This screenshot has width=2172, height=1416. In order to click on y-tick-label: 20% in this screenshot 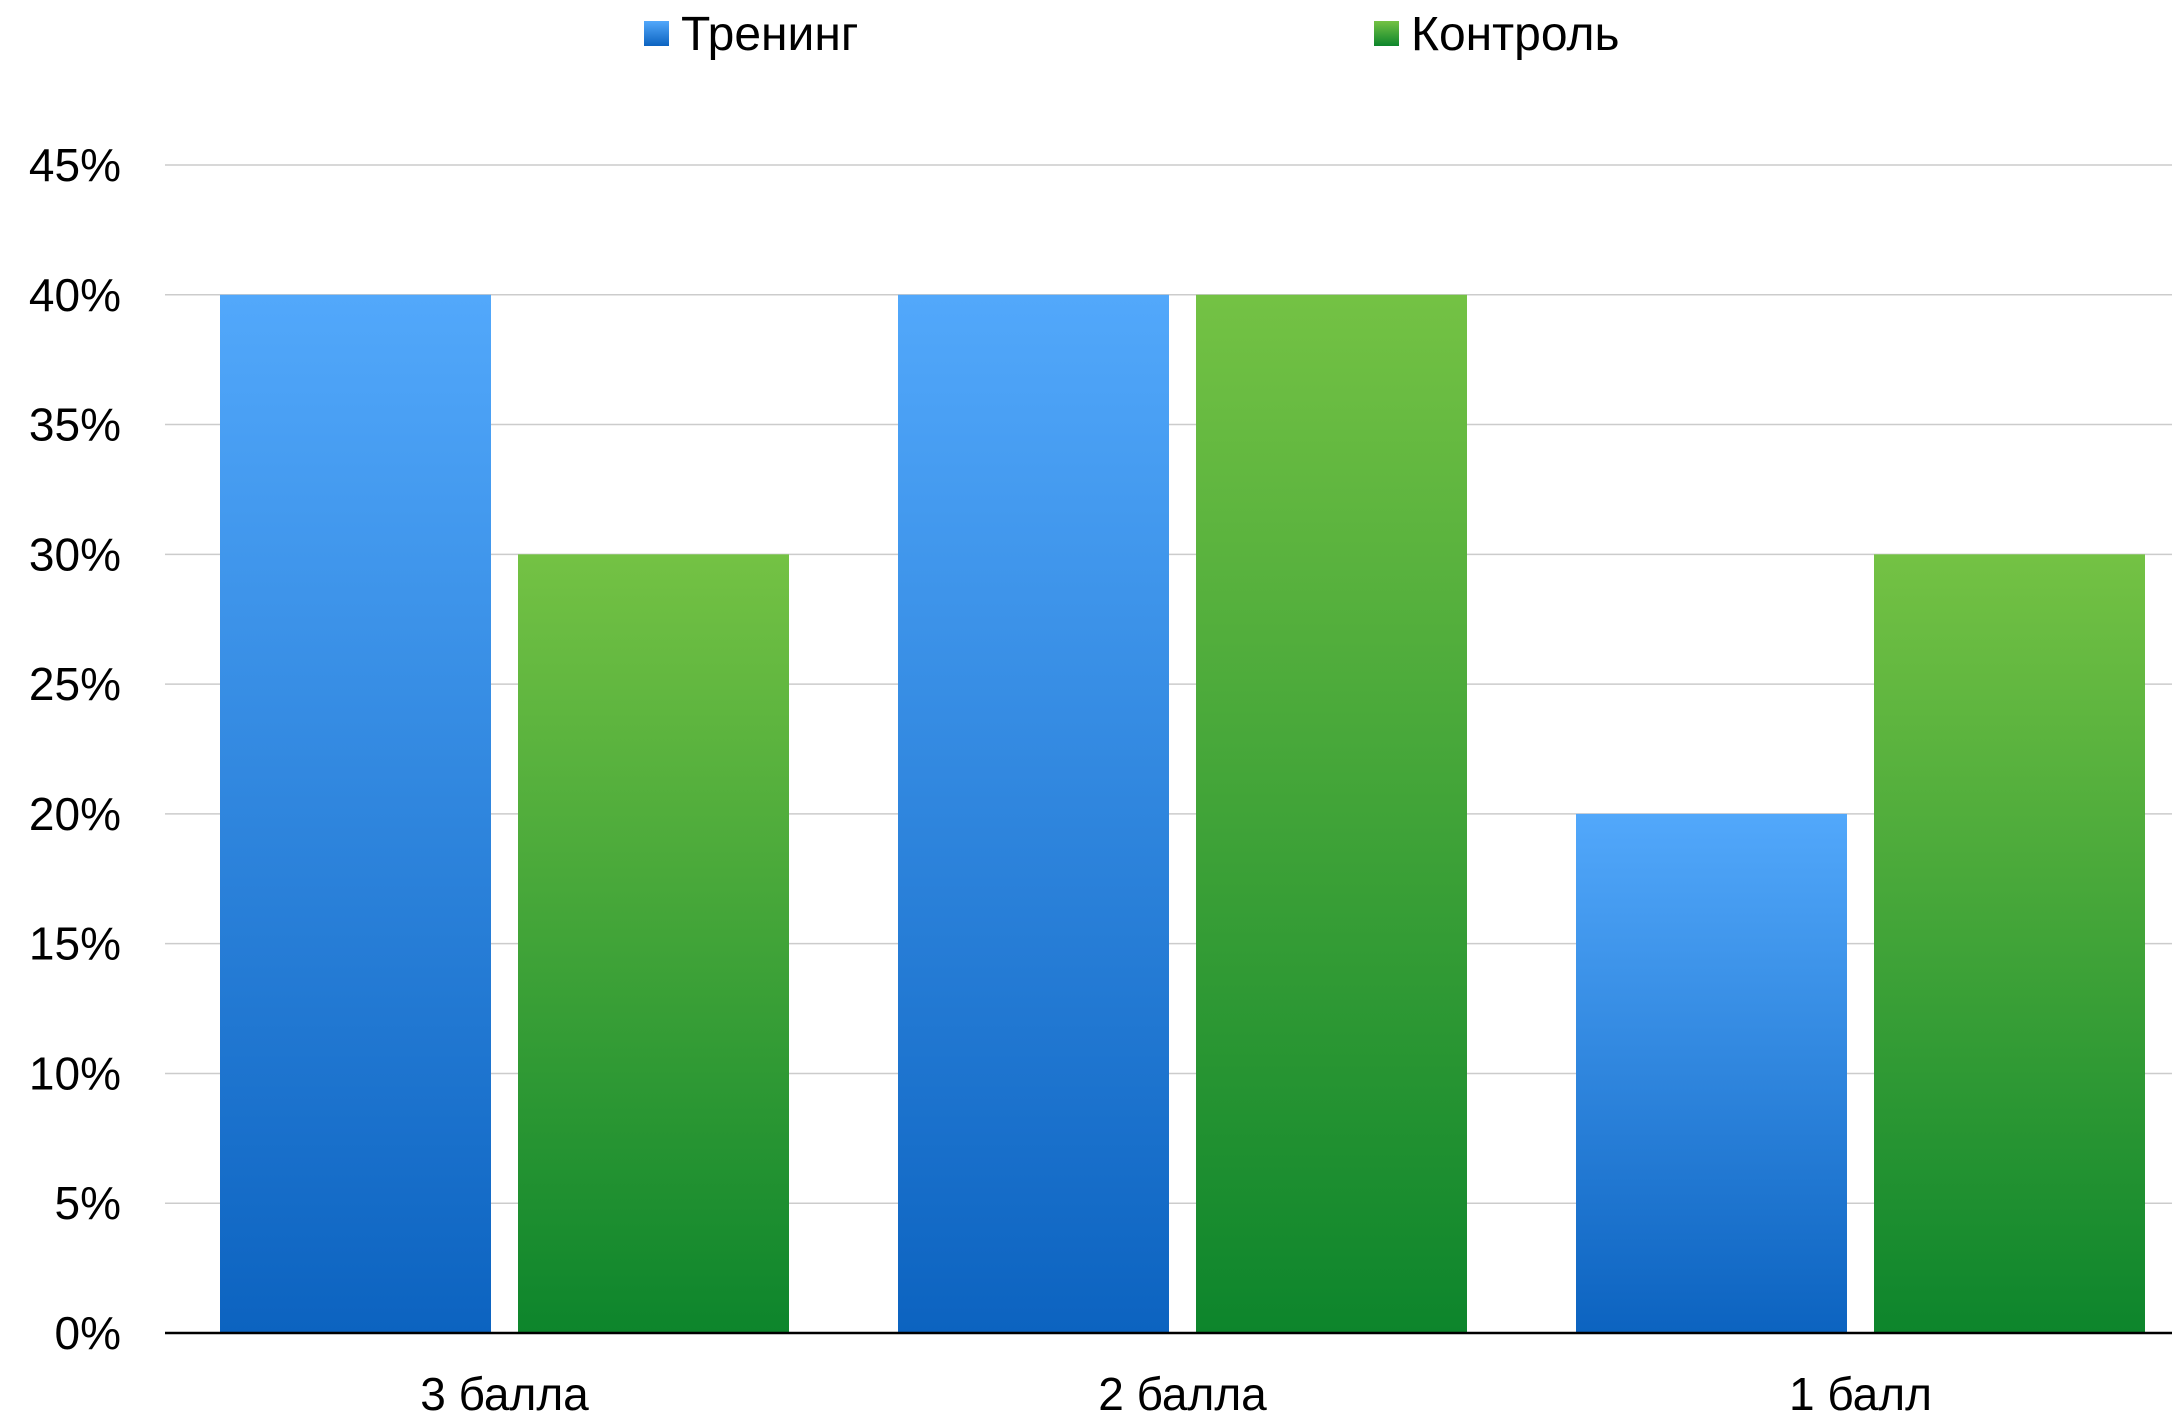, I will do `click(75, 814)`.